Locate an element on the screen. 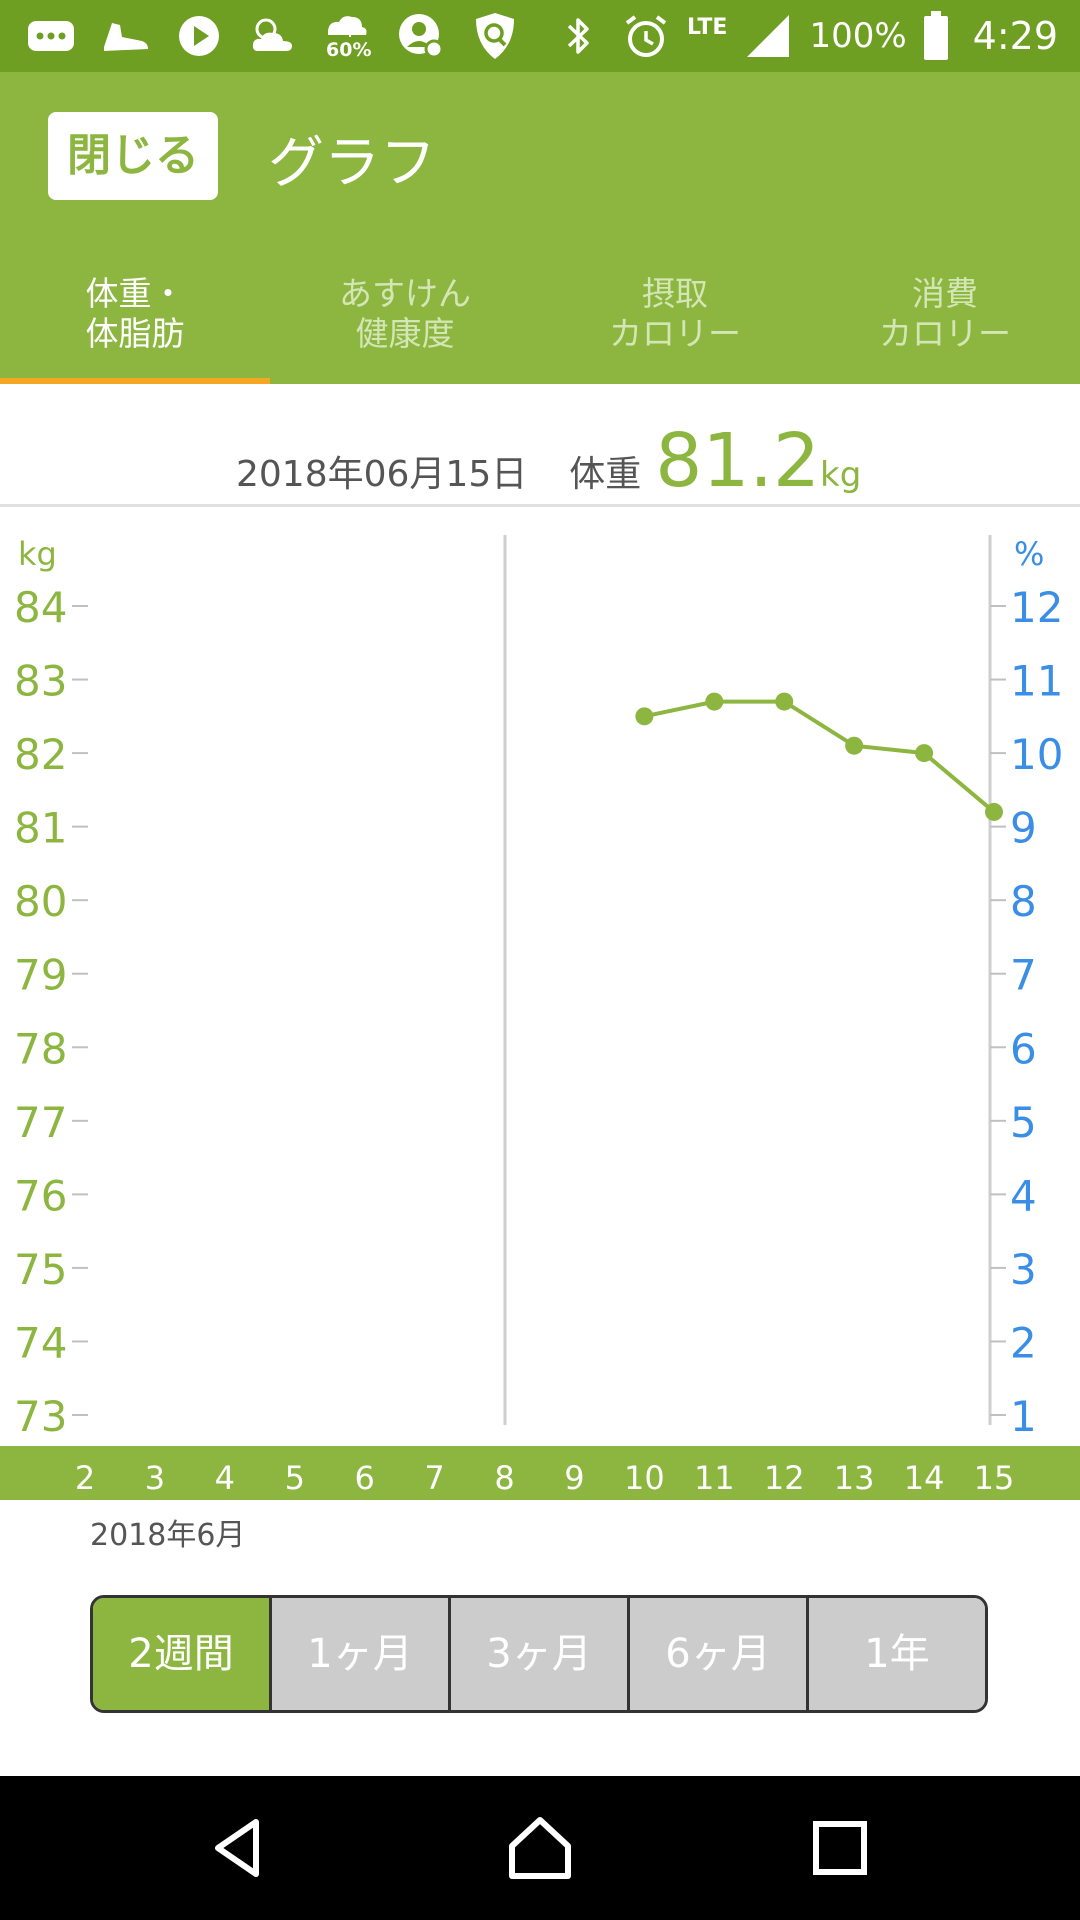 This screenshot has height=1920, width=1080. right-tick-label: 11 is located at coordinates (1036, 681).